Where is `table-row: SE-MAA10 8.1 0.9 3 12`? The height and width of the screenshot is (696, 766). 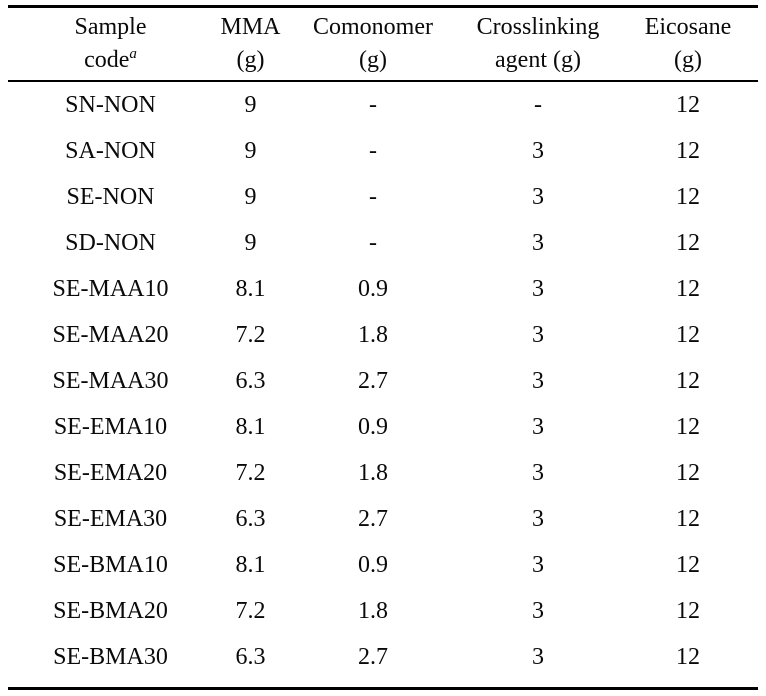
table-row: SE-MAA10 8.1 0.9 3 12 is located at coordinates (383, 289).